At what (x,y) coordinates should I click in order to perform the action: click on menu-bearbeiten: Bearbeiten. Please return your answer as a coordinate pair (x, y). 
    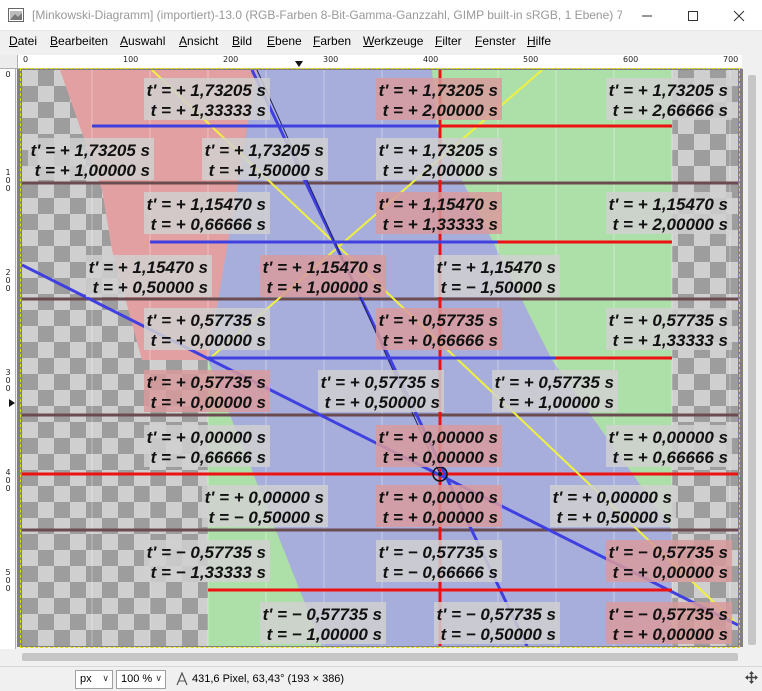
    Looking at the image, I should click on (79, 41).